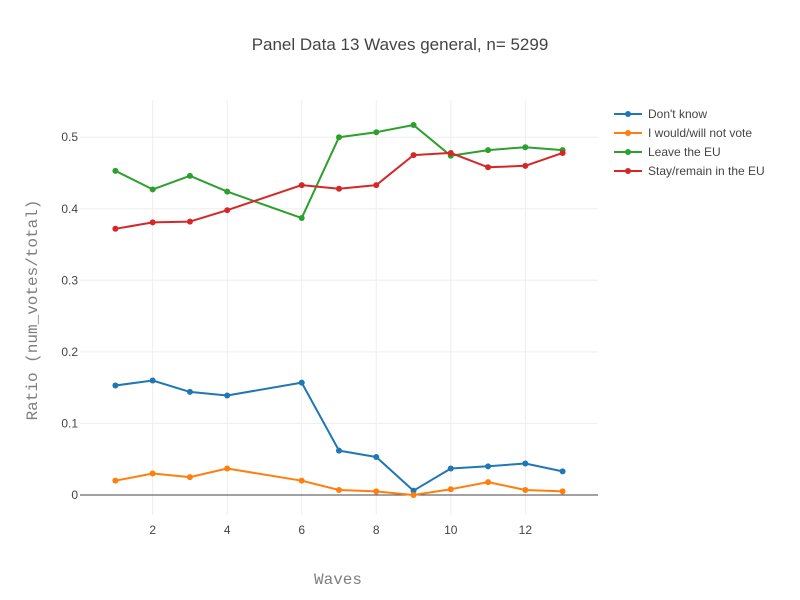  Describe the element at coordinates (700, 133) in the screenshot. I see `legend-label: I would/will not vote` at that location.